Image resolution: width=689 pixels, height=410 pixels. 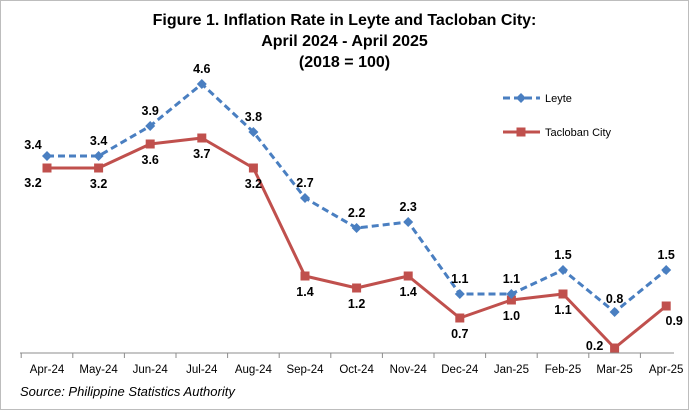 I want to click on leyte-data-label: 3.8, so click(x=253, y=117).